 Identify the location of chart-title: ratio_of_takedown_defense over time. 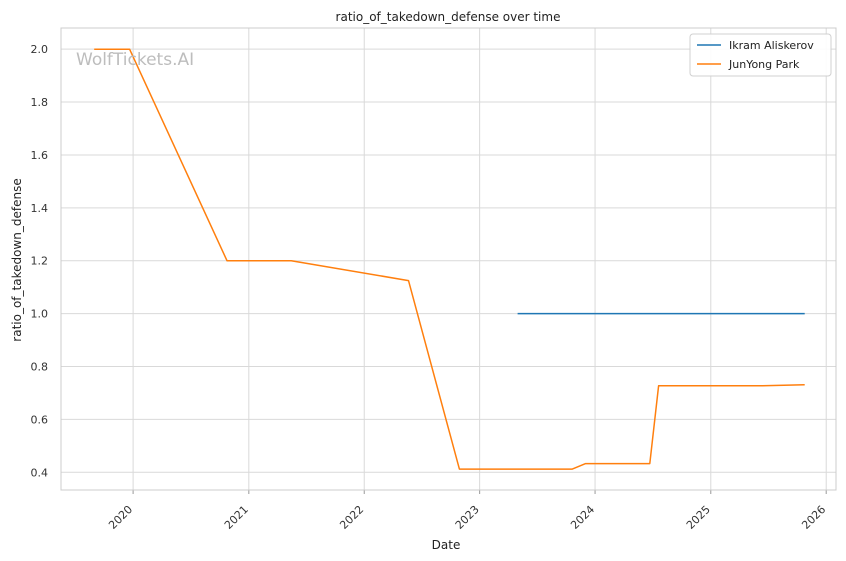
(448, 17).